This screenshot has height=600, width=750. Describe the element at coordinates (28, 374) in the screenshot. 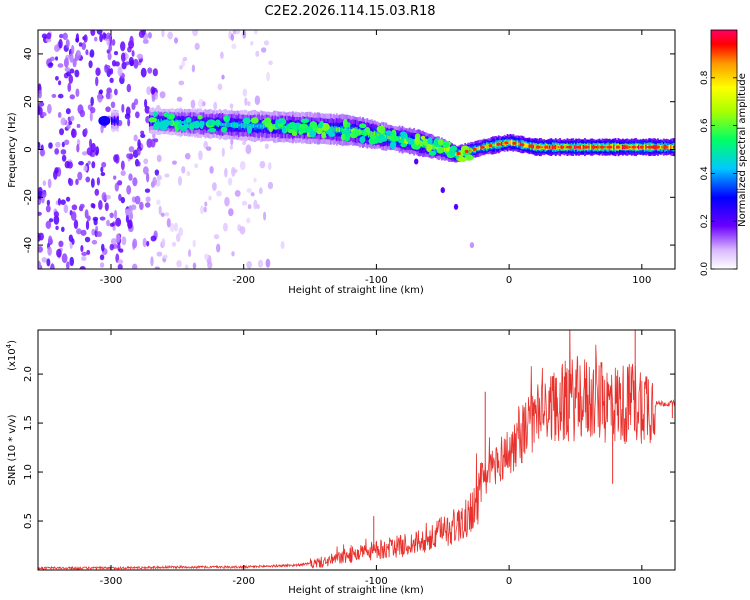

I see `snr-y-tick-label: 2.0` at that location.